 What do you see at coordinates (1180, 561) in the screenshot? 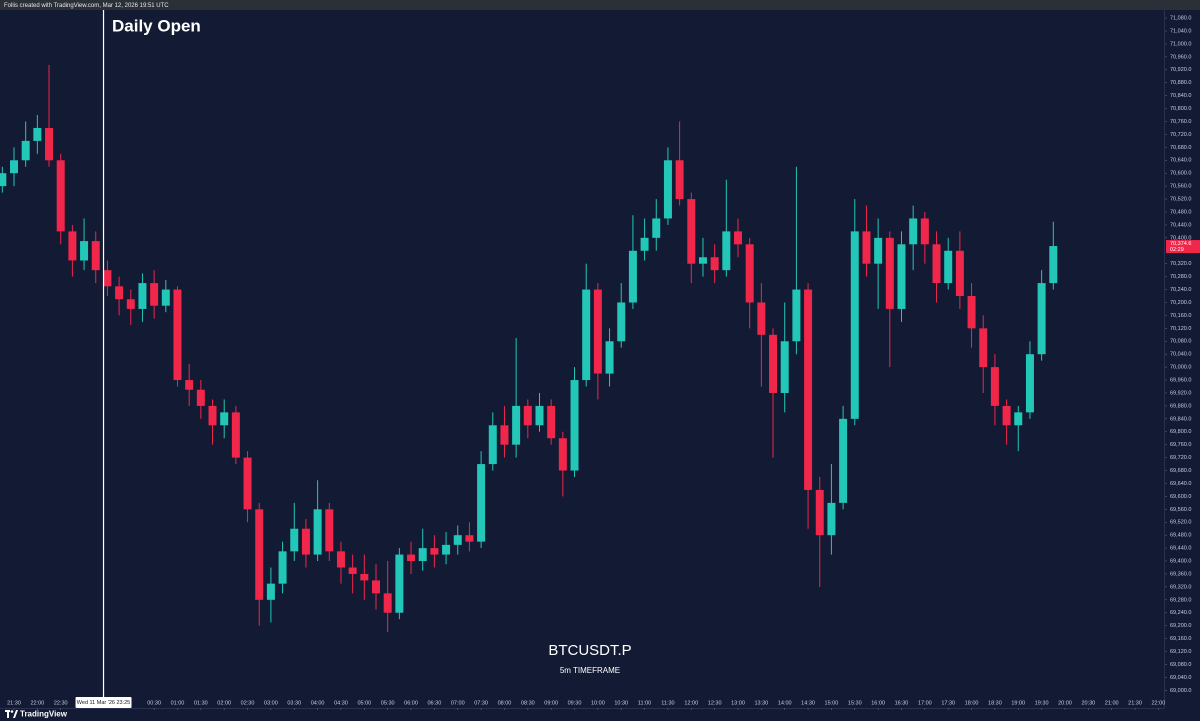
I see `y-tick-label: 69,400.0` at bounding box center [1180, 561].